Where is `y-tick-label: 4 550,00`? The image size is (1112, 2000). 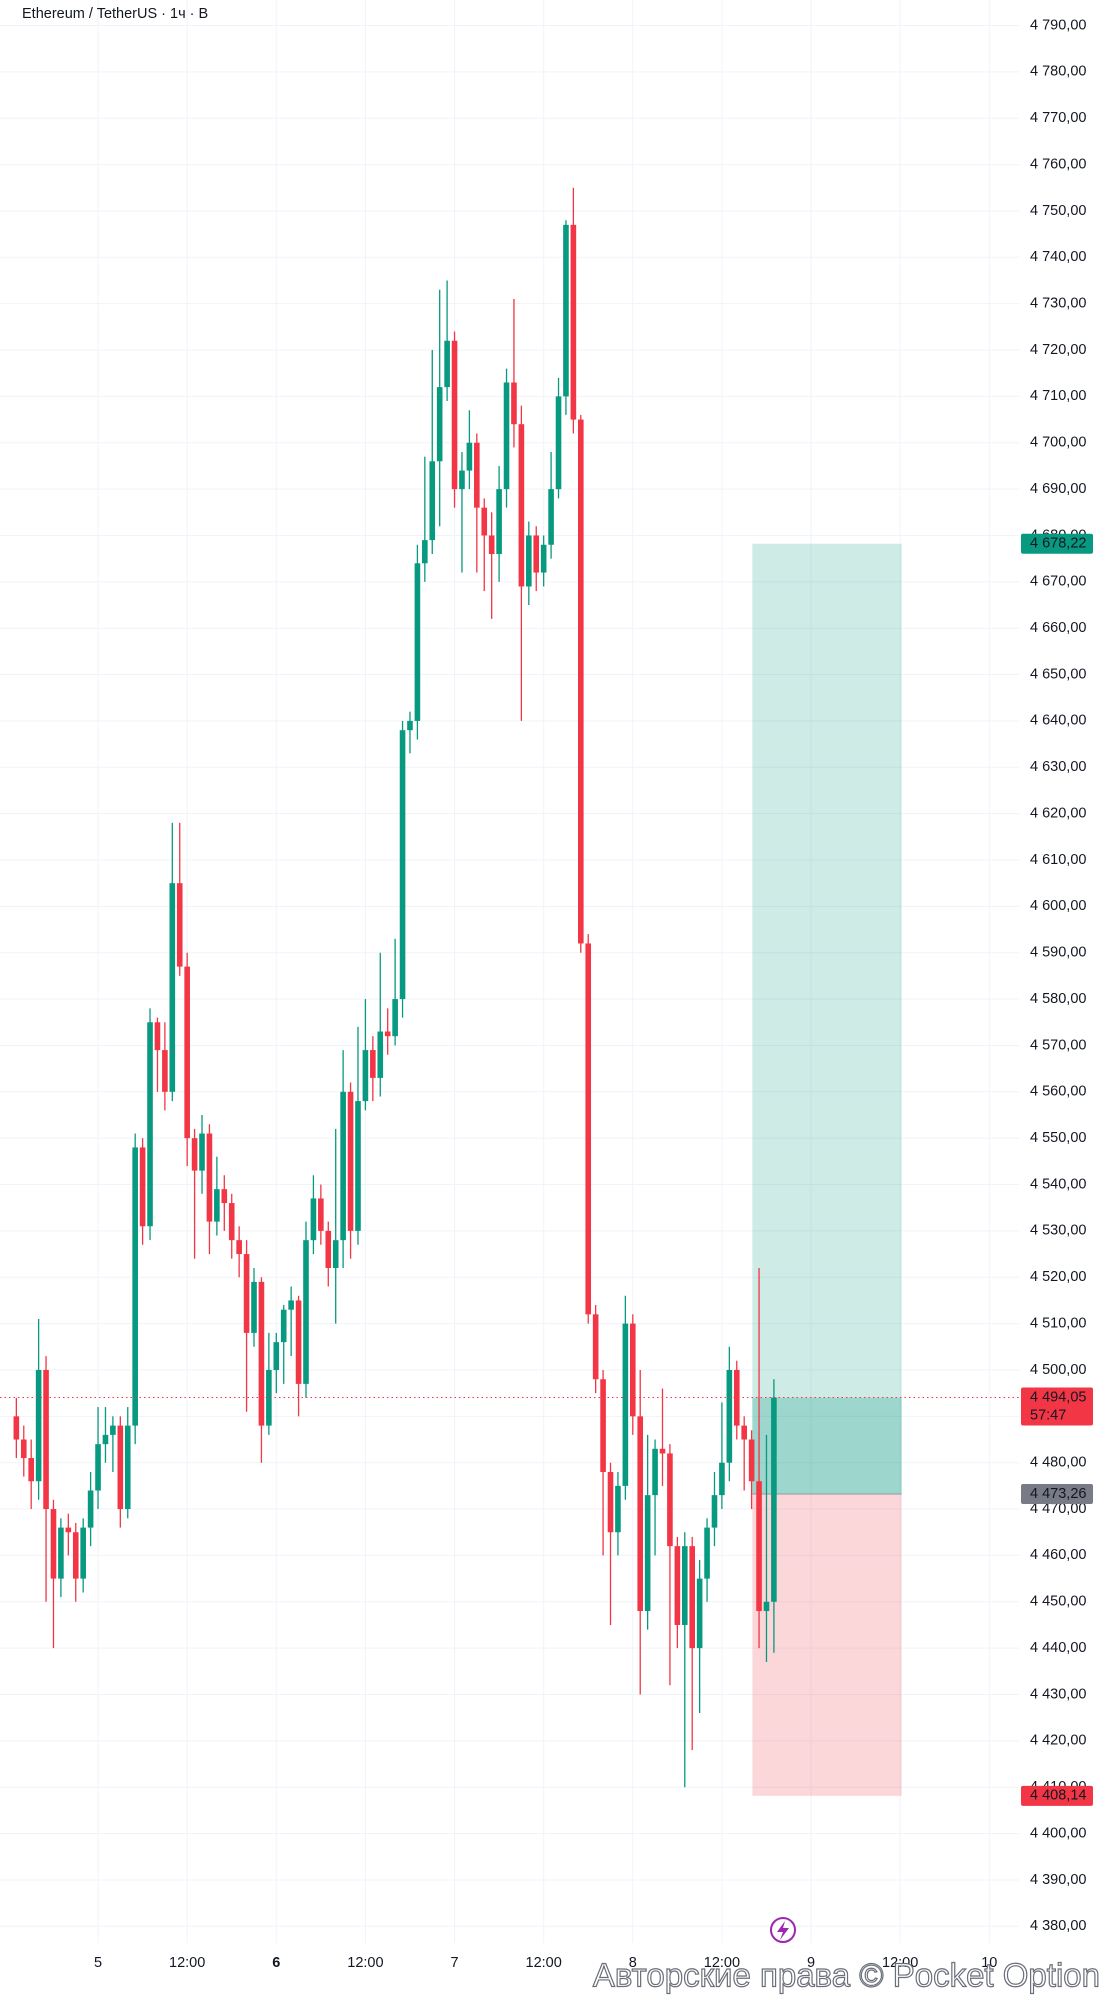
y-tick-label: 4 550,00 is located at coordinates (1058, 1138).